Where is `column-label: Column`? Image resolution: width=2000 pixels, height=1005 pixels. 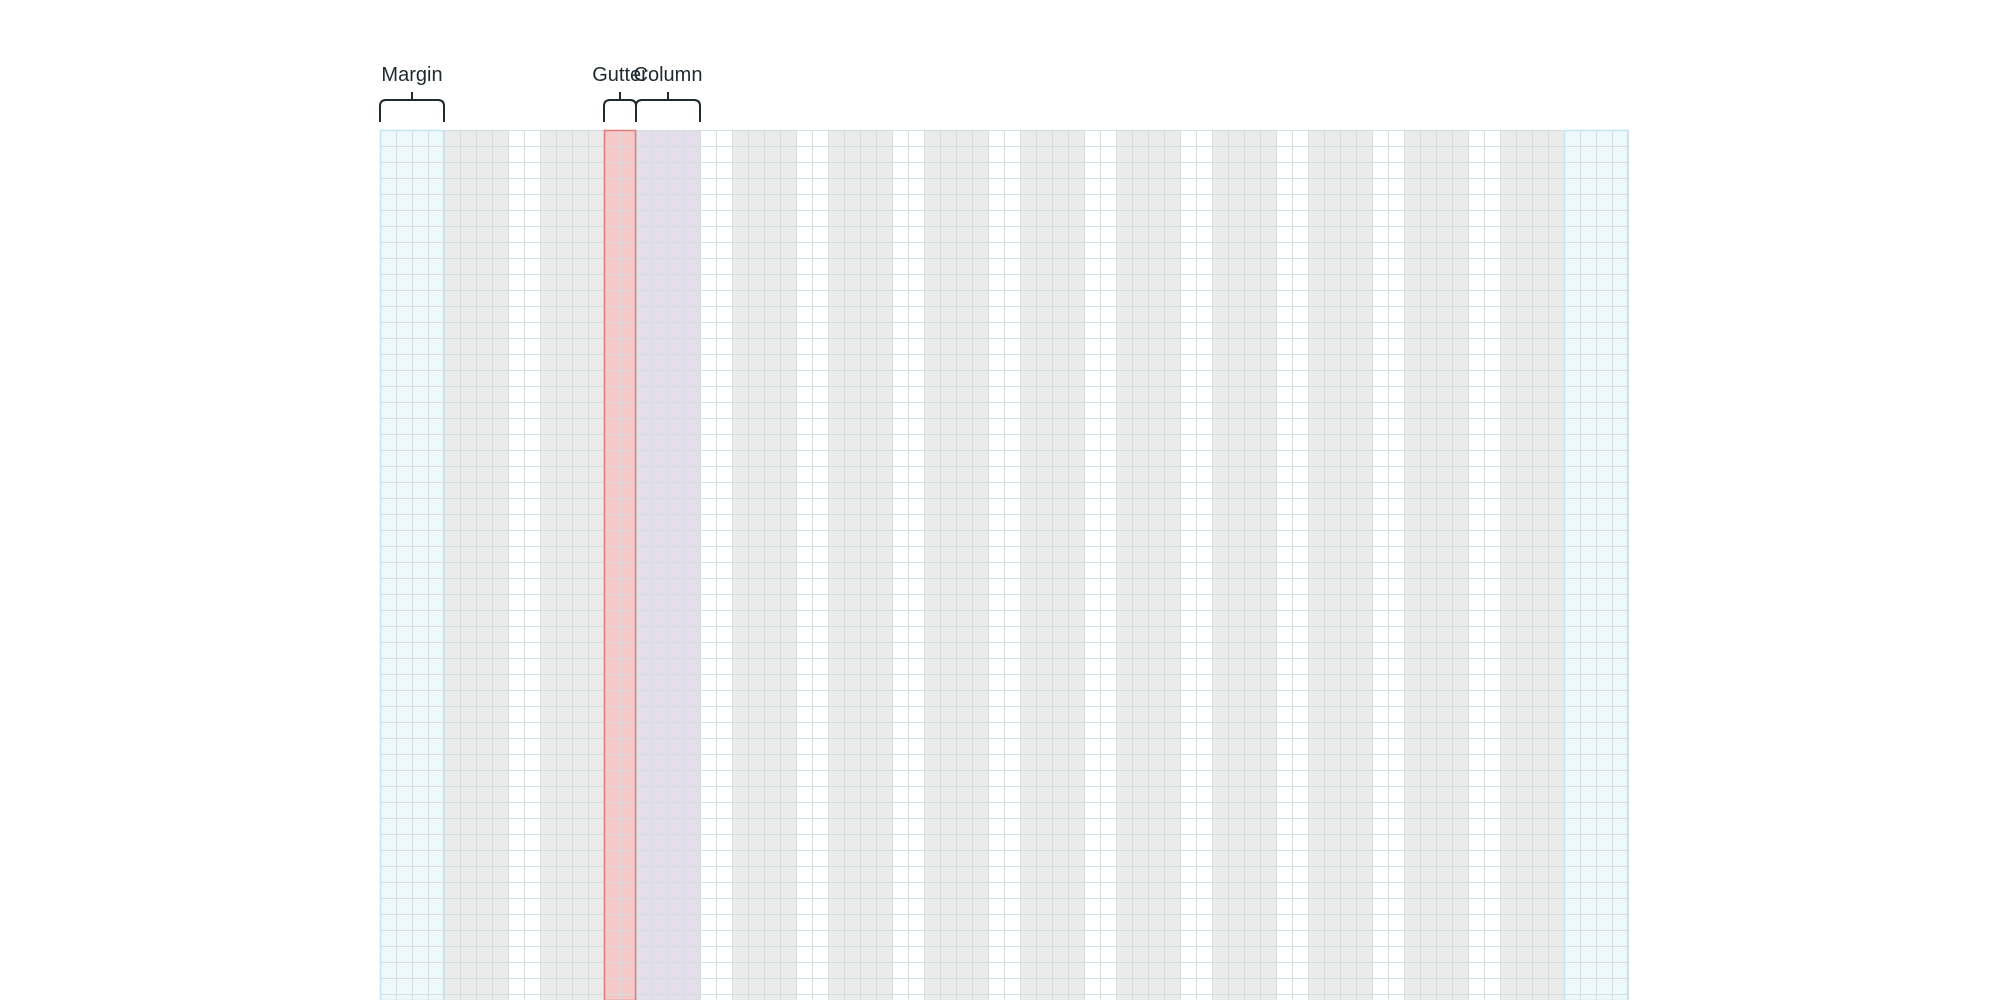
column-label: Column is located at coordinates (668, 75).